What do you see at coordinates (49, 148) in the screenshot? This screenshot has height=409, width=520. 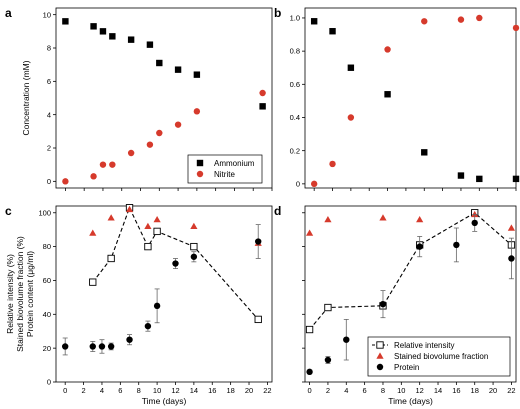 I see `y-tick-label: 2` at bounding box center [49, 148].